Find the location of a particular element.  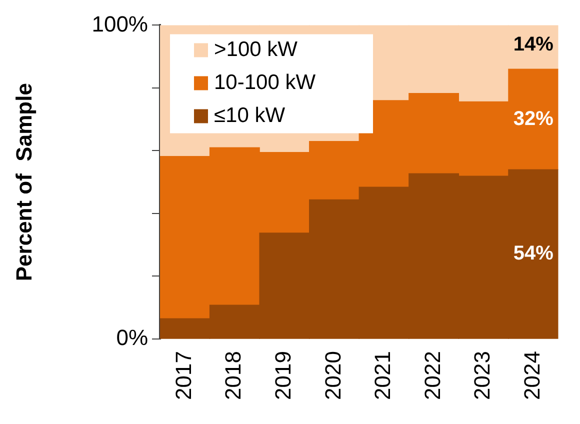

y-tick-label: 100% is located at coordinates (120, 23).